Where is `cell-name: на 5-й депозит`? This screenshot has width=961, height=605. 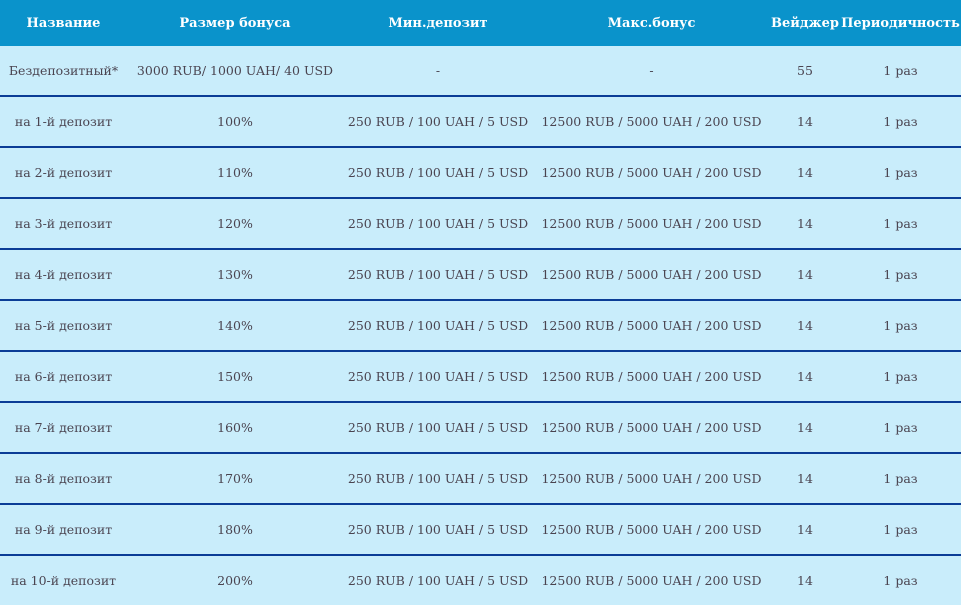
cell-name: на 5-й депозит is located at coordinates (63, 326).